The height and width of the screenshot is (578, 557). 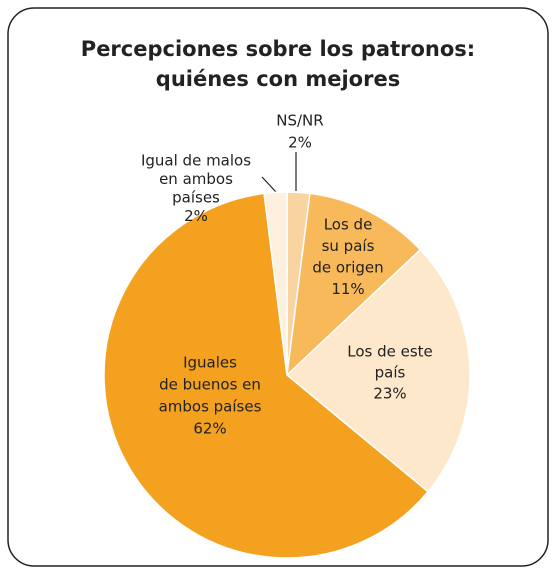 I want to click on chart-title: quiénes con mejores, so click(x=278, y=79).